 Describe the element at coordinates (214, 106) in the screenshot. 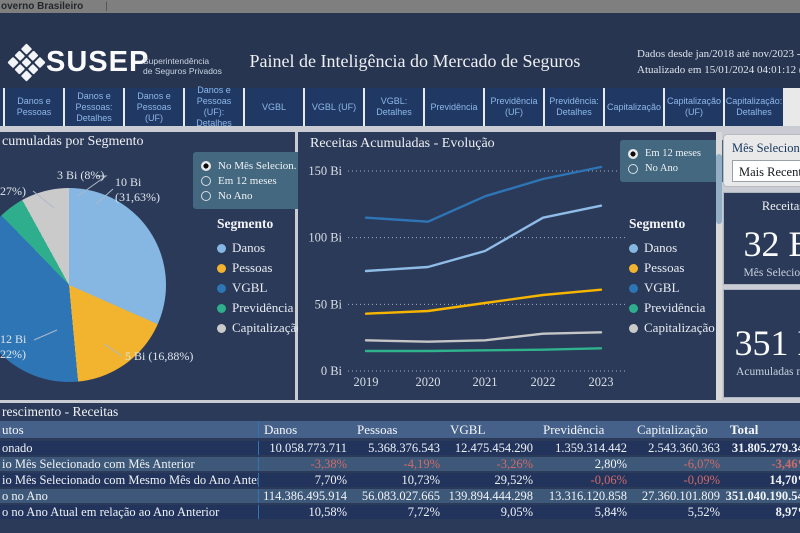

I see `tab-danos-e-pessoas-uf-detalhes: Danos e Pessoas (UF): Detalhes` at that location.